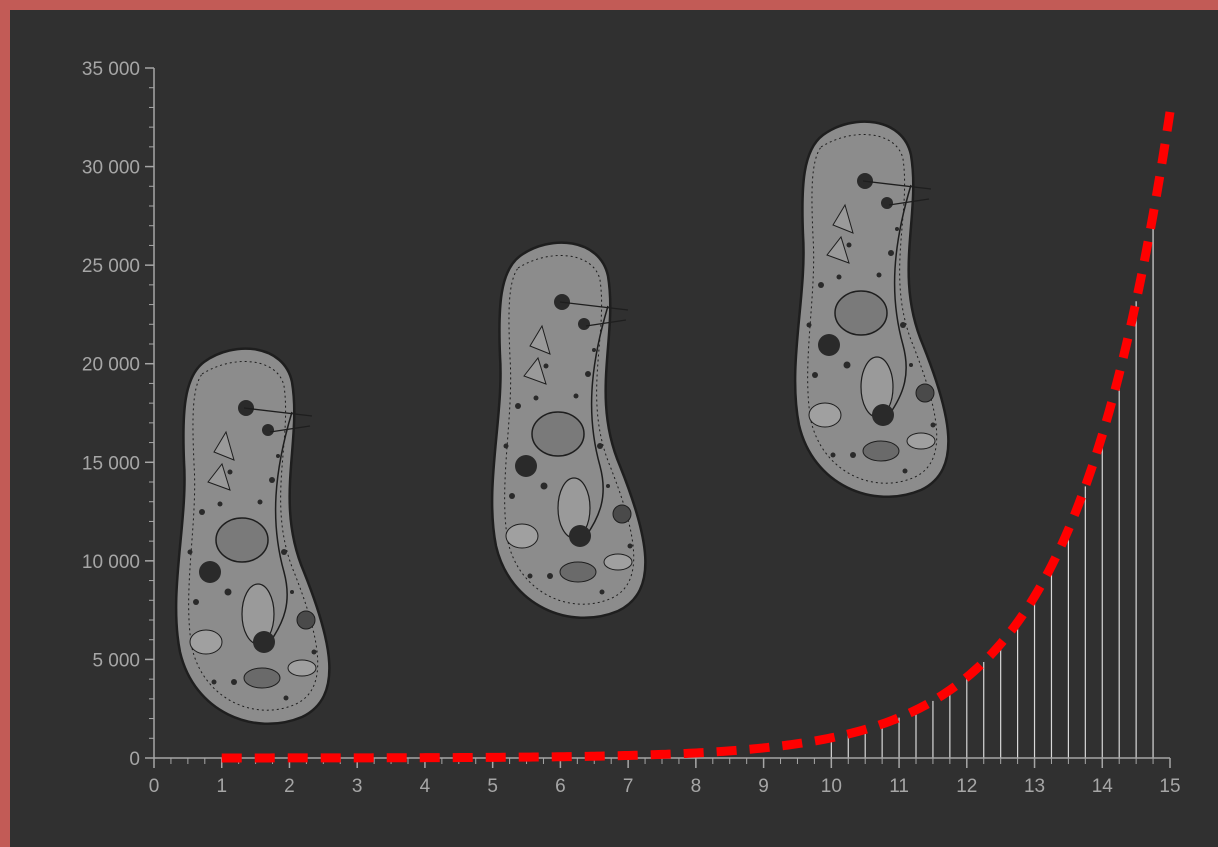 The height and width of the screenshot is (847, 1218). I want to click on paramecium-illustration-left, so click(252, 536).